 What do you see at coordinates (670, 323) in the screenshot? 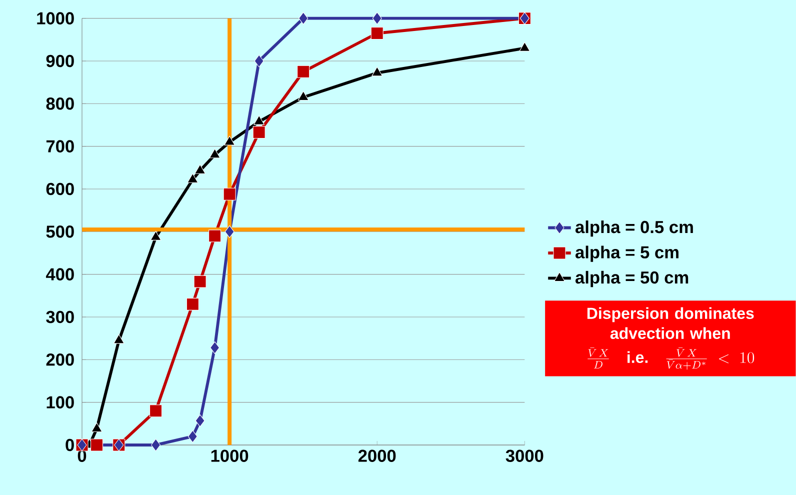
I see `text: Dispersion dominates advection when` at bounding box center [670, 323].